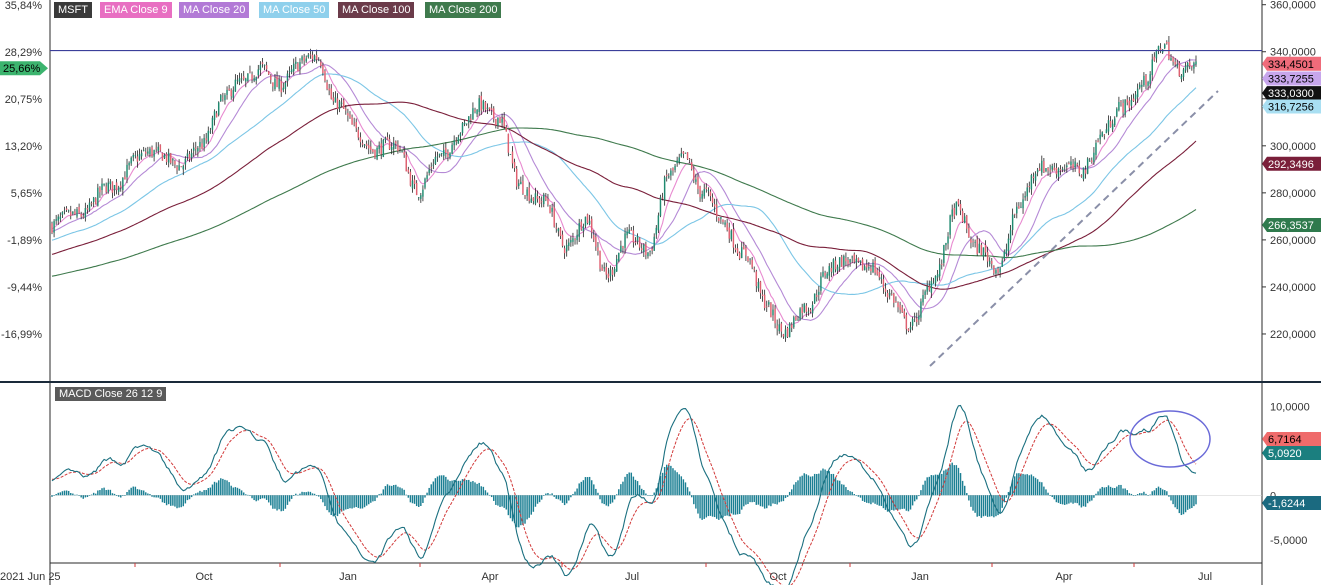  Describe the element at coordinates (1074, 228) in the screenshot. I see `support-trendline` at that location.